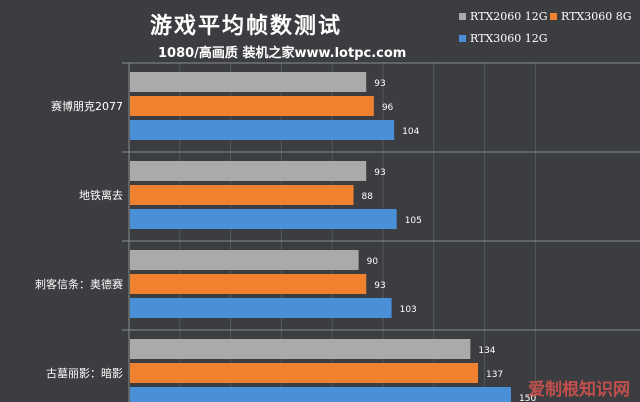 This screenshot has width=640, height=402. I want to click on category-label: 赛博朋克2077, so click(87, 106).